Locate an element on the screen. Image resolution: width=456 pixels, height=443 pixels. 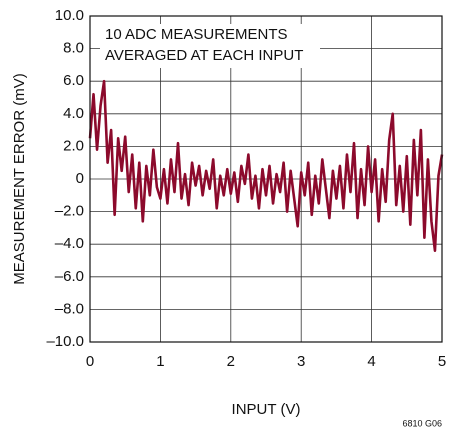
y-tick-label: 0 is located at coordinates (80, 178).